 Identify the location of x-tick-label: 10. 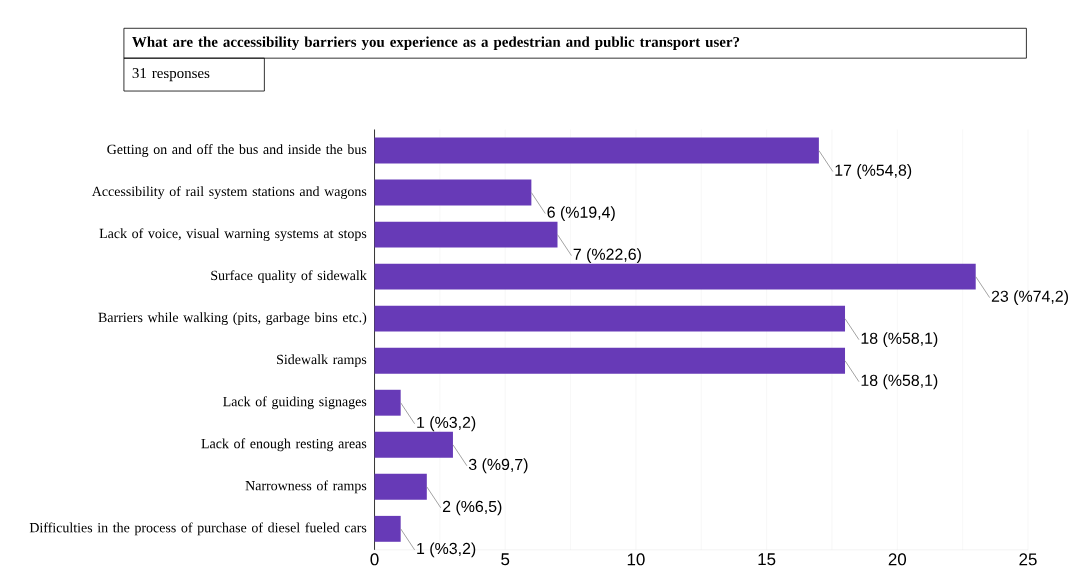
(636, 559).